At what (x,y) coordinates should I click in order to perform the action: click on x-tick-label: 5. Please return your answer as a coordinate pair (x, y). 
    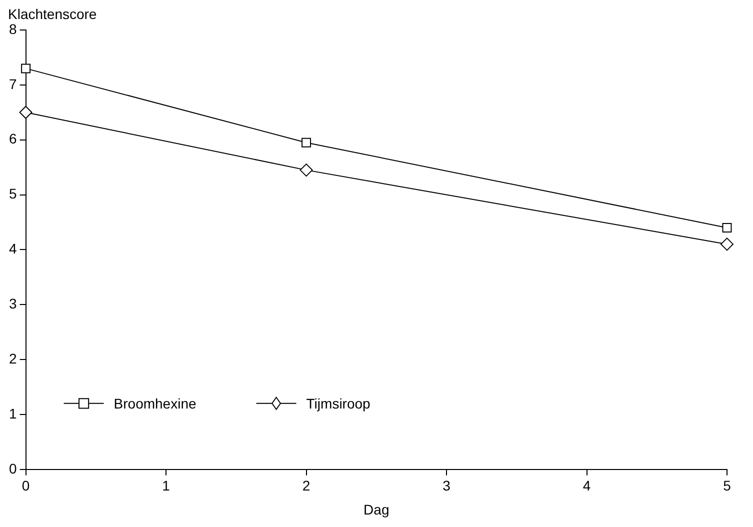
    Looking at the image, I should click on (727, 486).